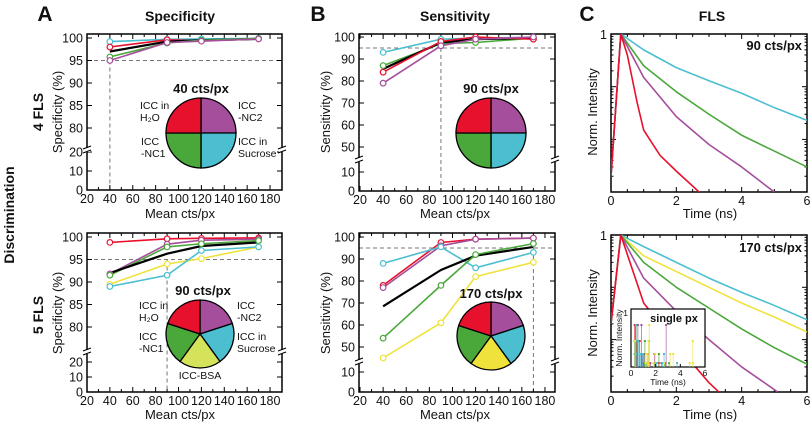 This screenshot has height=429, width=811. What do you see at coordinates (156, 199) in the screenshot?
I see `x-tick-label: 80` at bounding box center [156, 199].